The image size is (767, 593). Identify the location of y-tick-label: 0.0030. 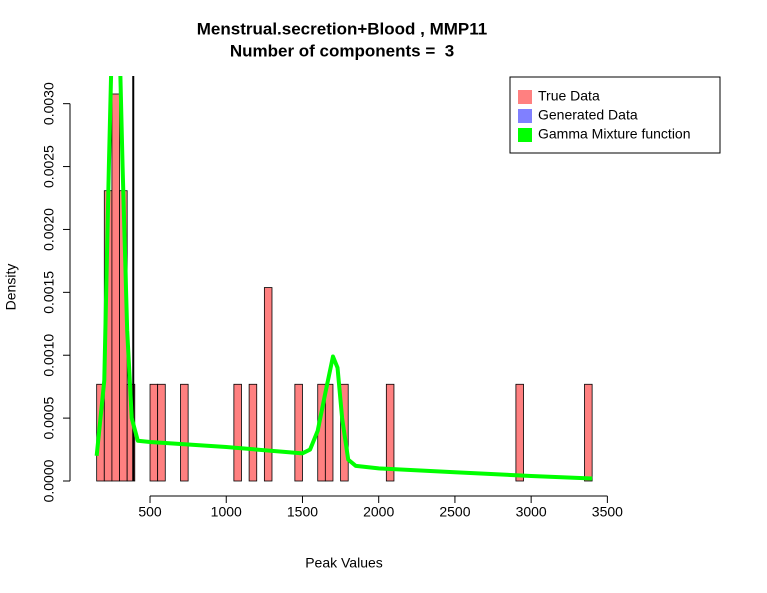
(49, 103).